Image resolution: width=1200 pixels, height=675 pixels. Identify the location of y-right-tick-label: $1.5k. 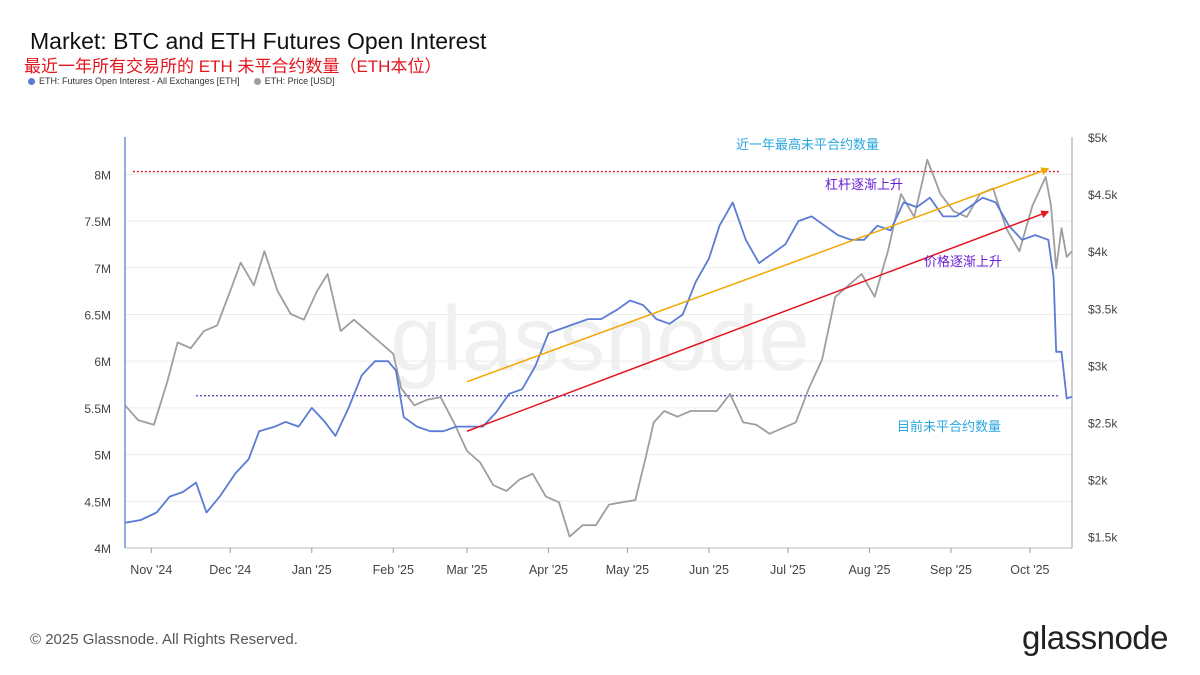
(1103, 538).